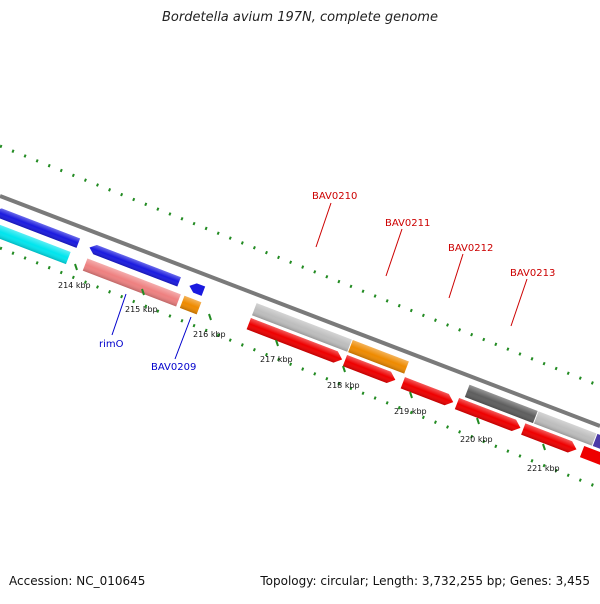  I want to click on gene-purple, so click(596, 443).